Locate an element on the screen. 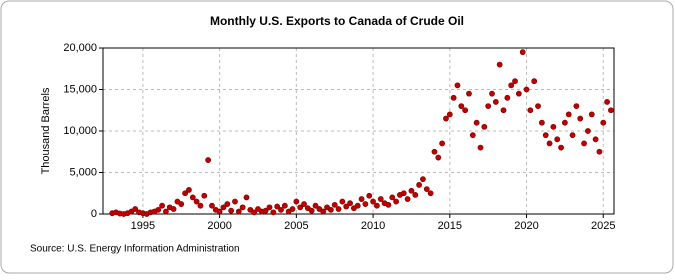 Image resolution: width=675 pixels, height=280 pixels. x-tick-label: 2015 is located at coordinates (450, 226).